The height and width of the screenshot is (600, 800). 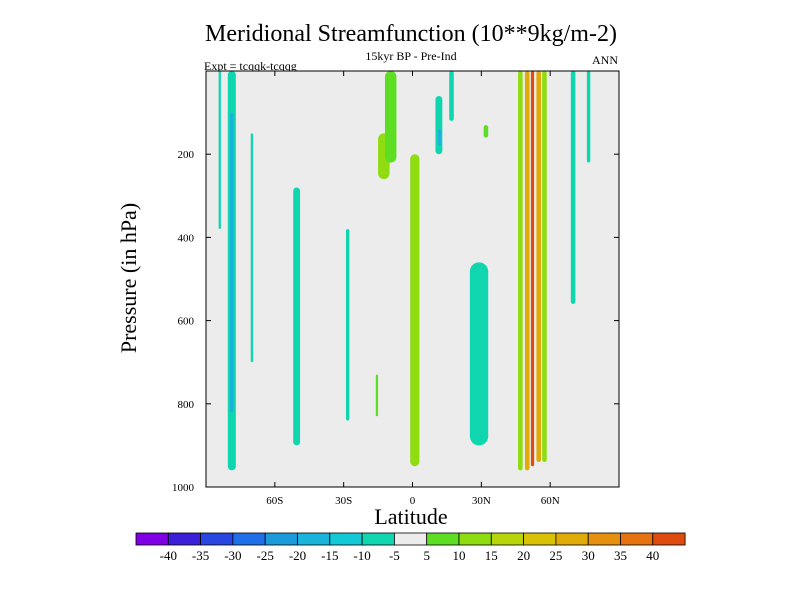 What do you see at coordinates (168, 555) in the screenshot?
I see `colorbar-label: -40` at bounding box center [168, 555].